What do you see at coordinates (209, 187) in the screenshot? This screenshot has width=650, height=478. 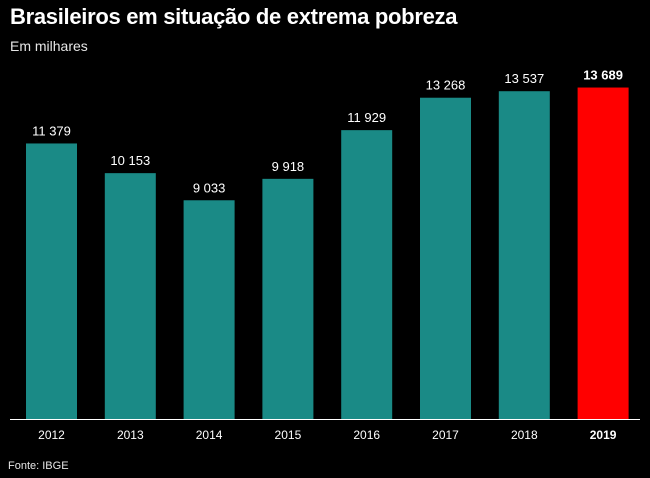 I see `value-label-2014: 9 033` at bounding box center [209, 187].